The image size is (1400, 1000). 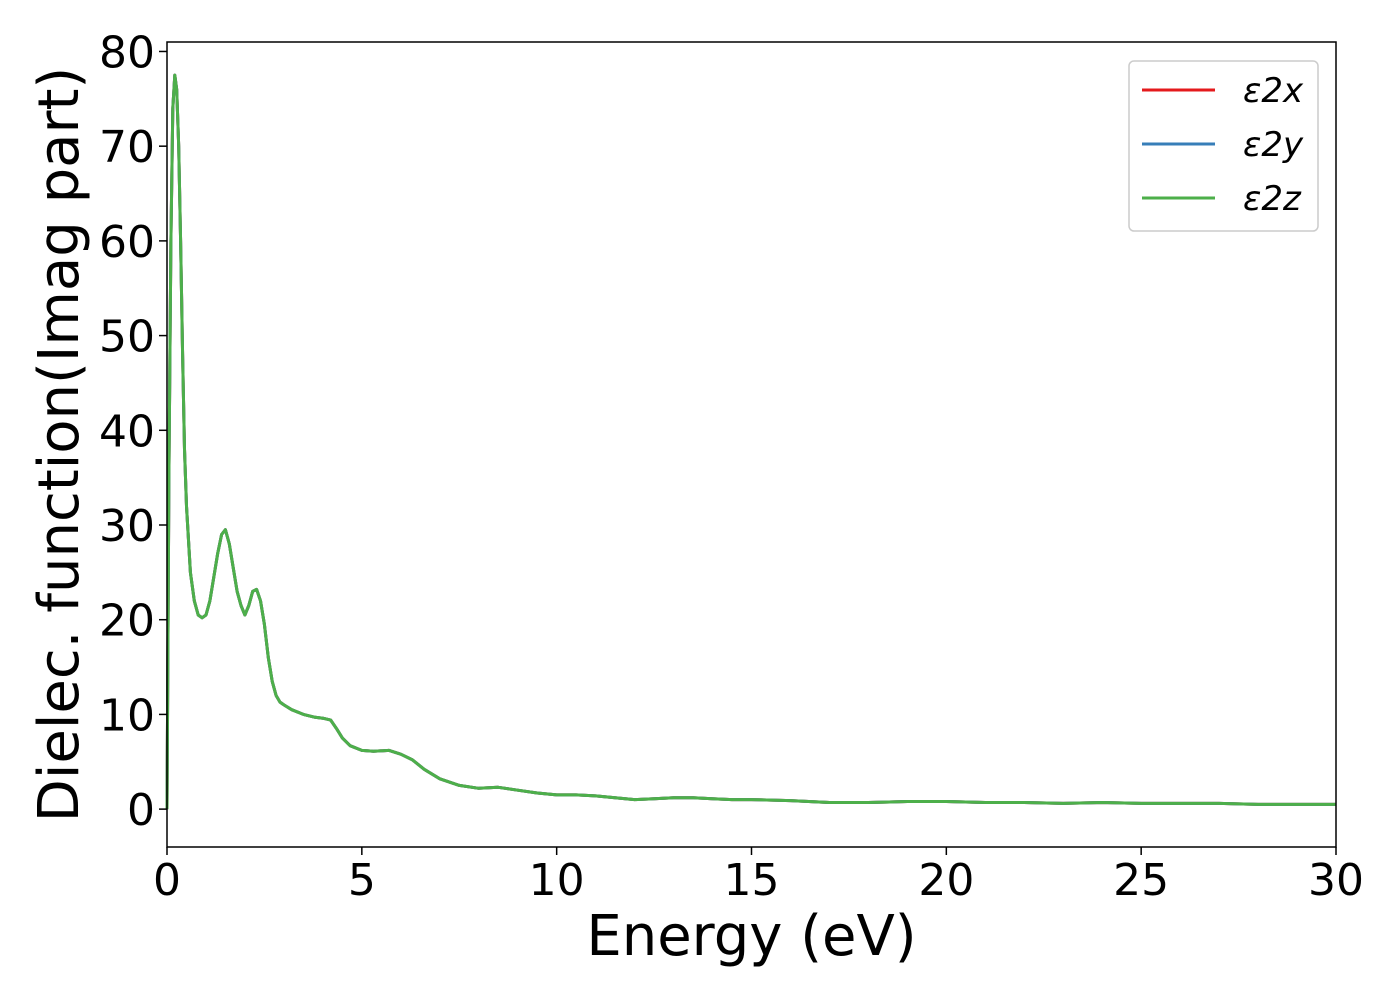 I want to click on y-tick-label: 70, so click(x=127, y=147).